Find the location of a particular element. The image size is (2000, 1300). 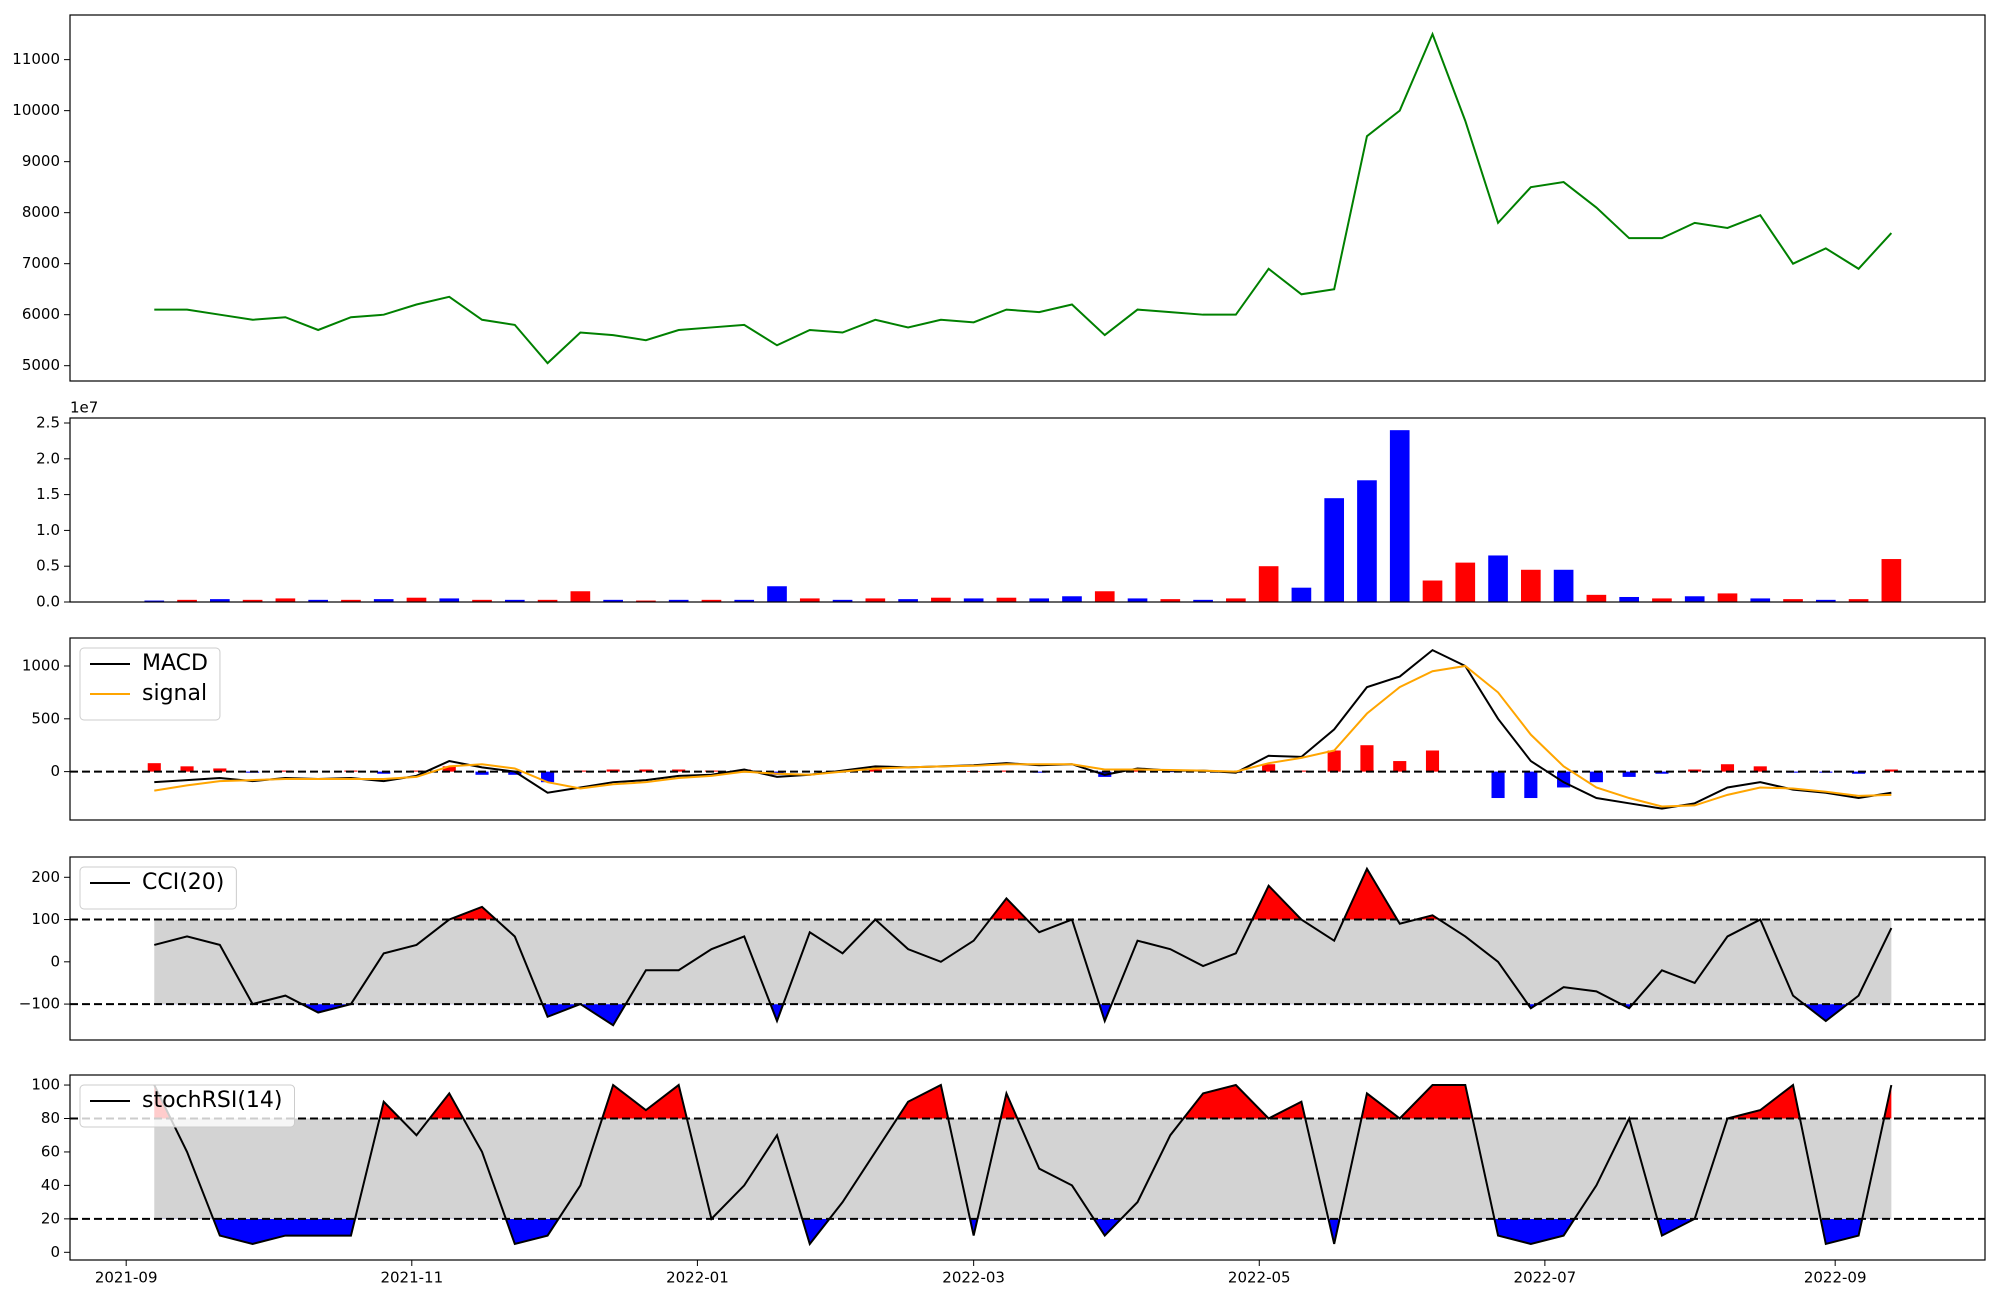

legend: stochRSI(14) is located at coordinates (187, 1106).